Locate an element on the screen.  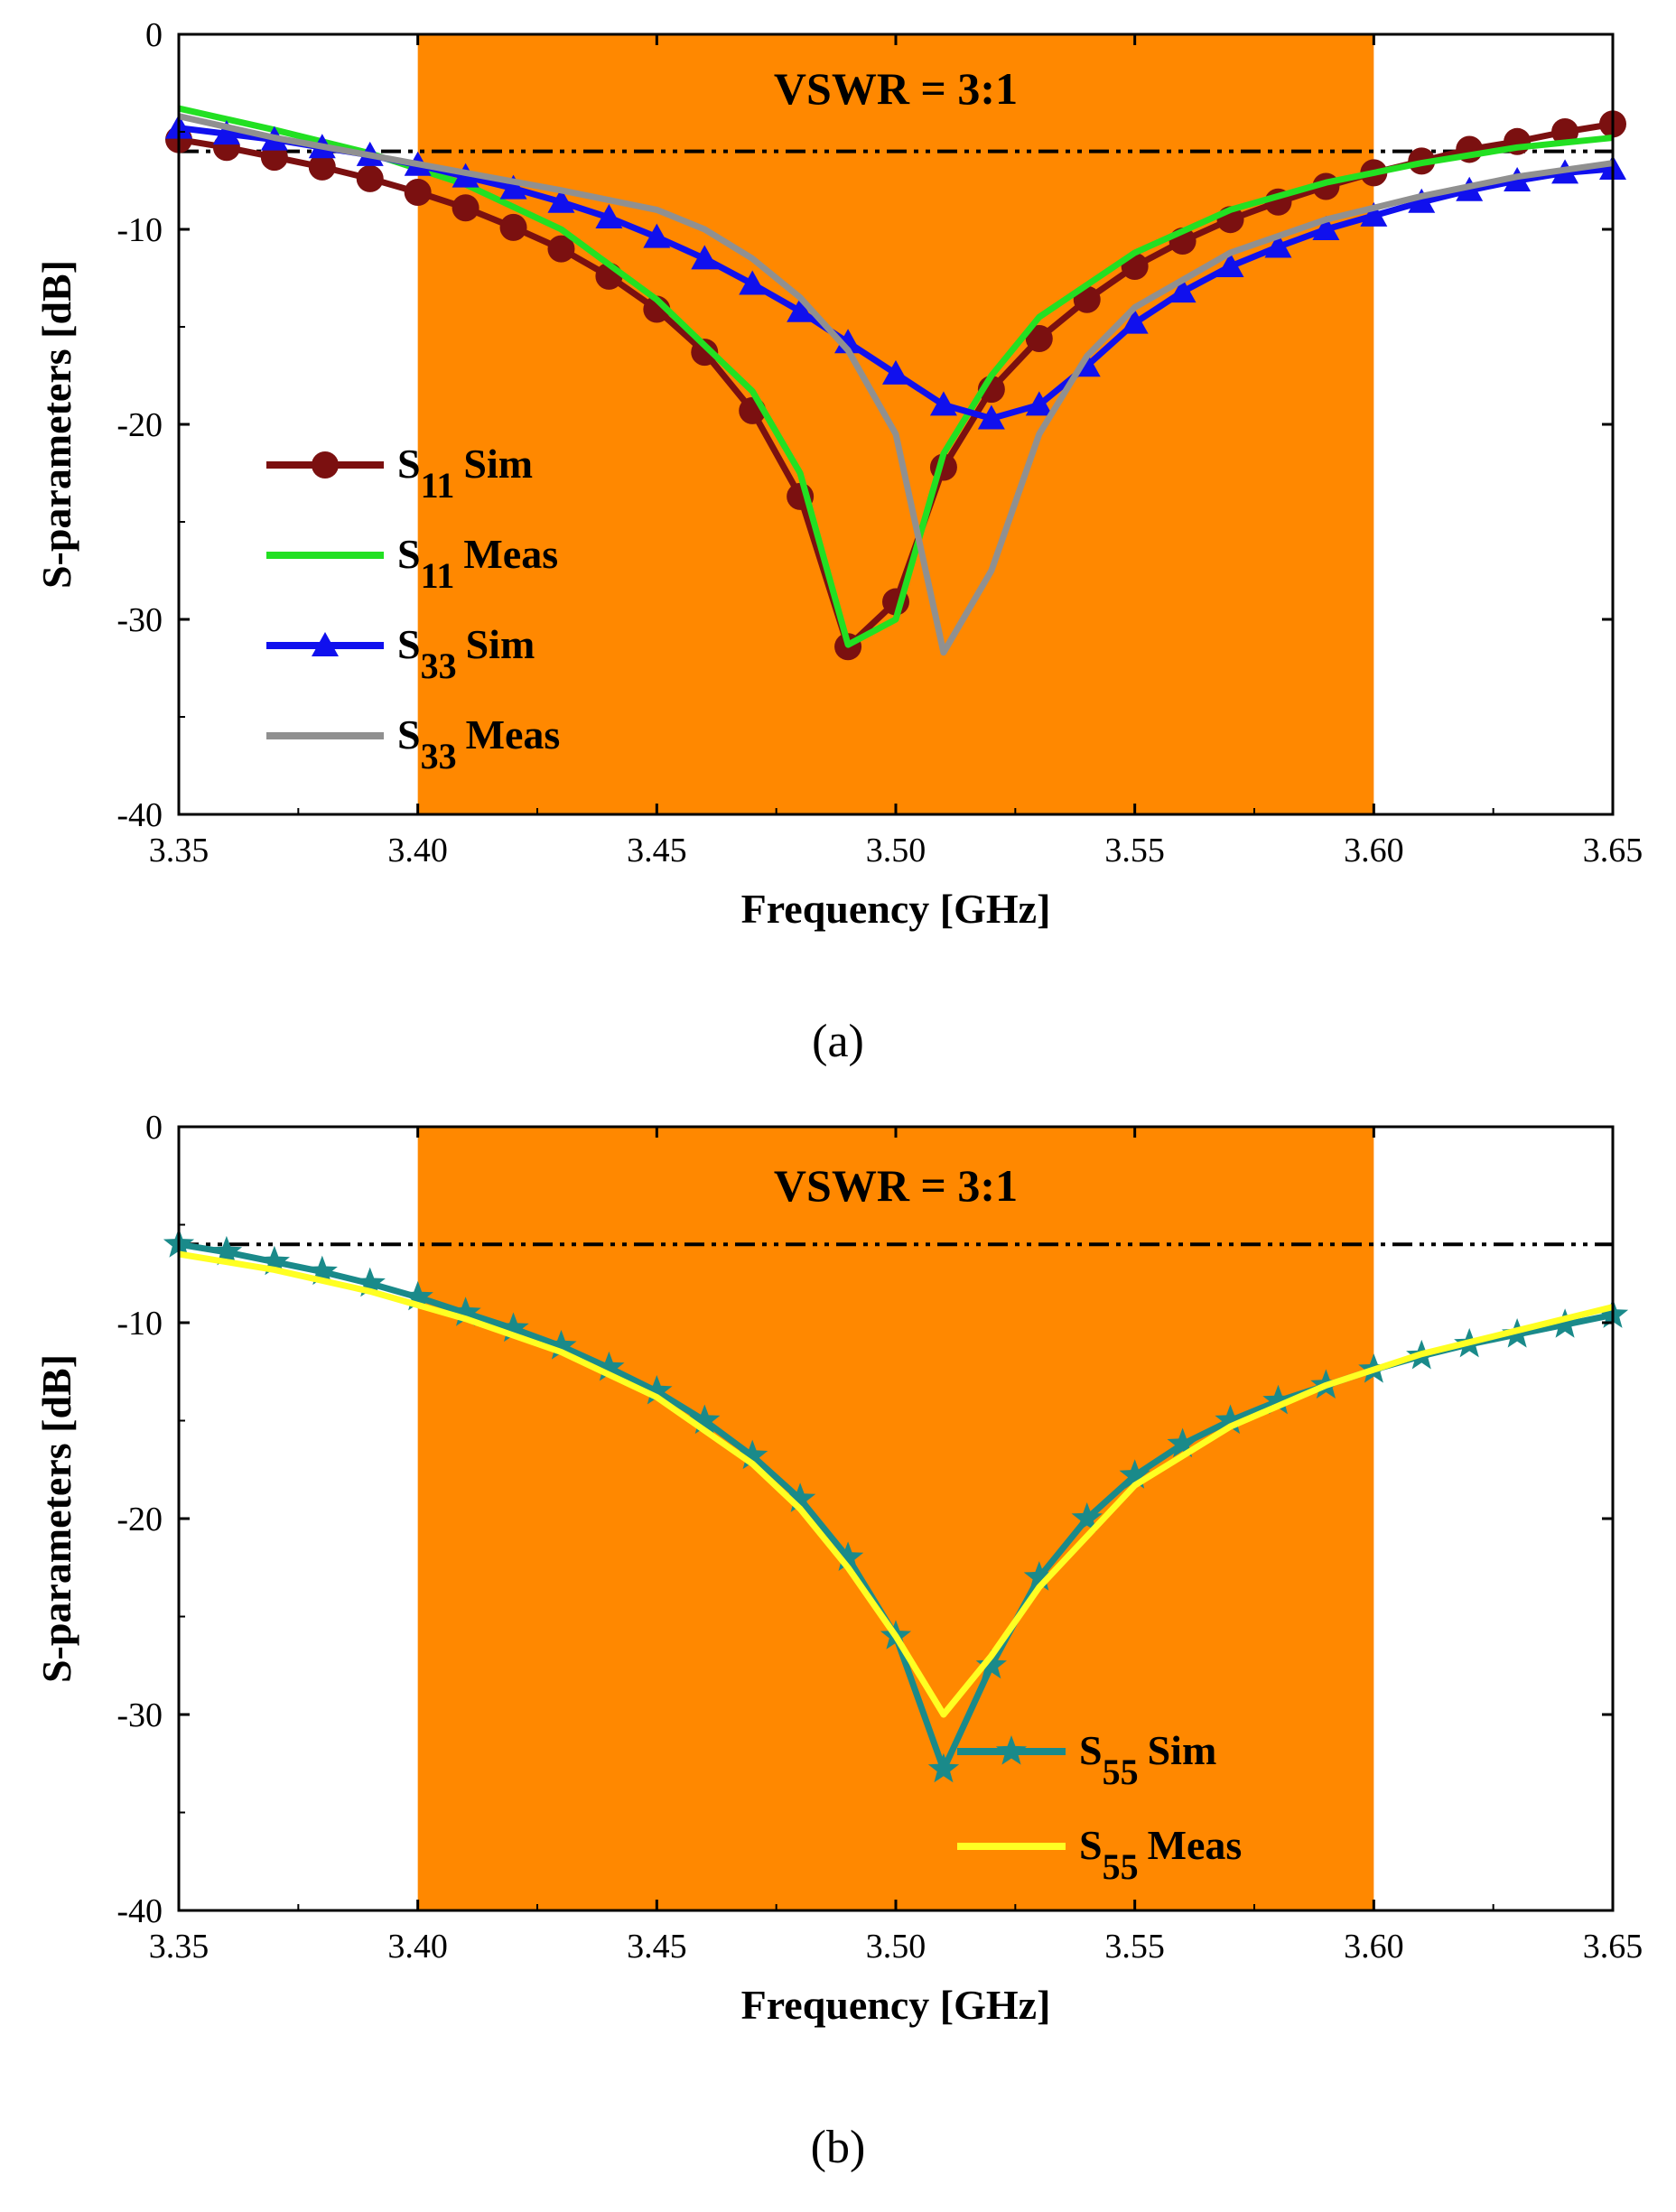
legend-entry: S33 Meas is located at coordinates (478, 743).